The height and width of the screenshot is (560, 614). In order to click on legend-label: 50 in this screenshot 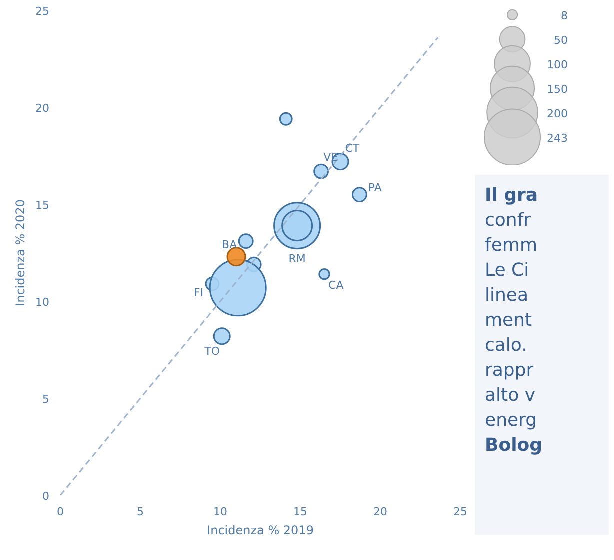, I will do `click(561, 40)`.